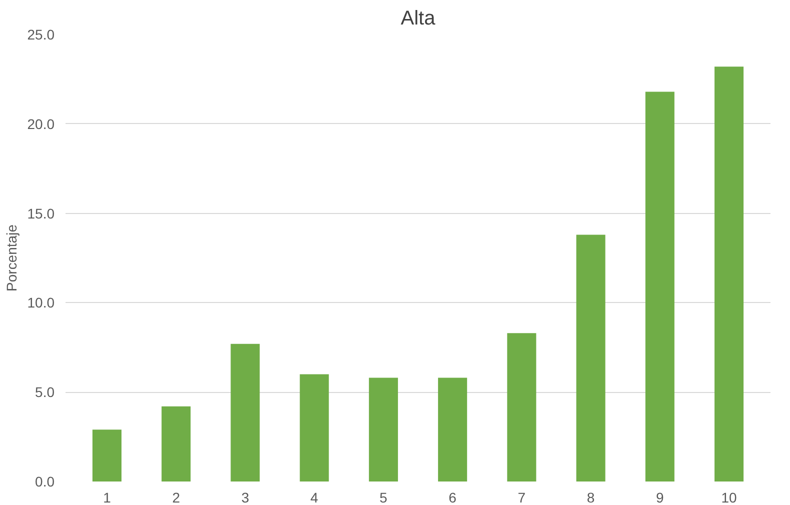 This screenshot has height=505, width=790. I want to click on x-tick-label: 5, so click(384, 497).